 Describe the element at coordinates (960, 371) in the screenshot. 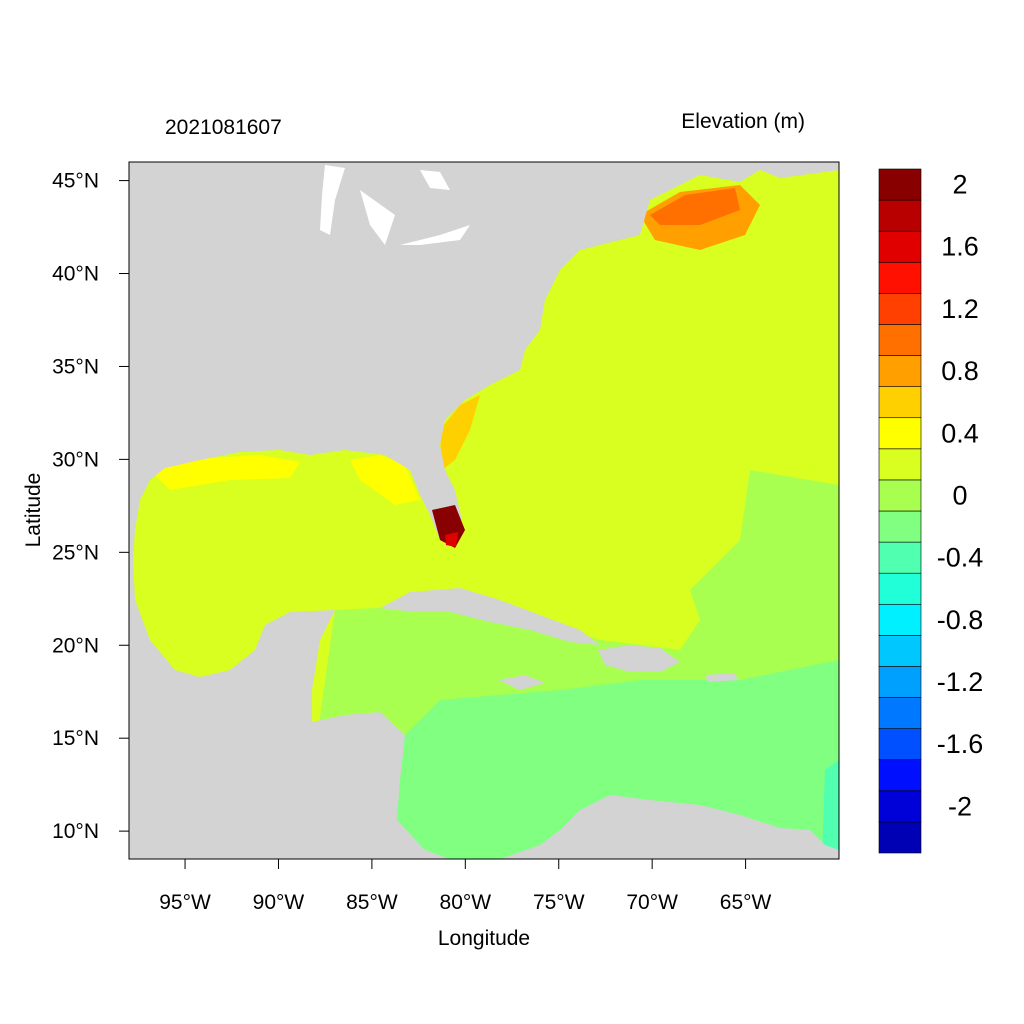

I see `legend-label: 0.8` at that location.